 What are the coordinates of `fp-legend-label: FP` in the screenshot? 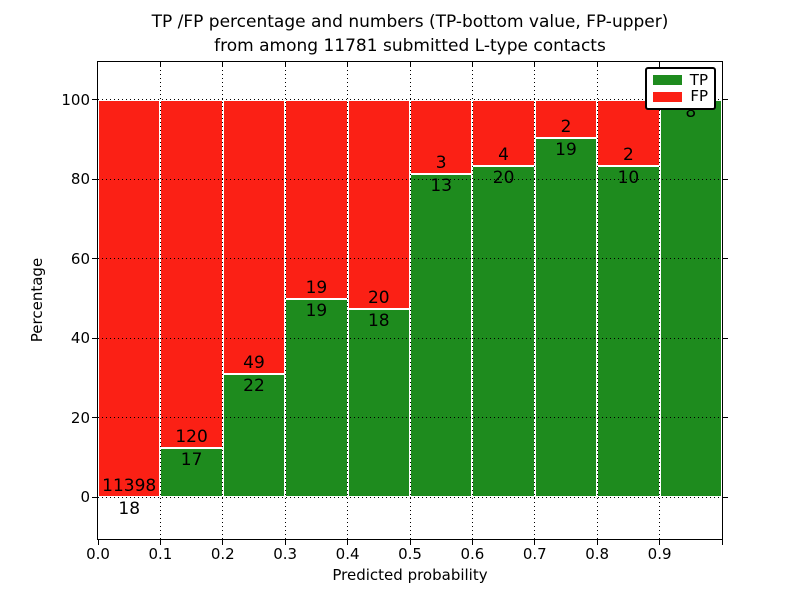 It's located at (699, 96).